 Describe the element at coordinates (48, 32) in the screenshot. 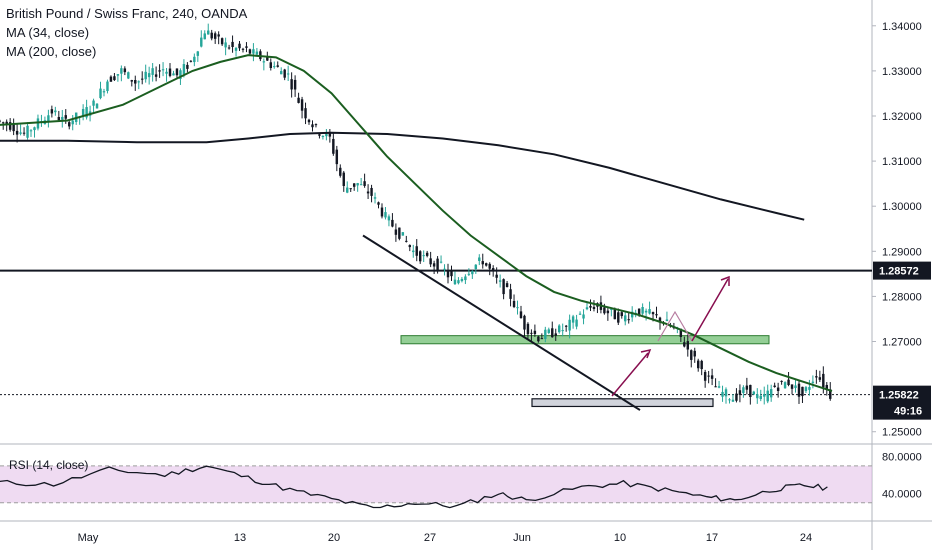

I see `ma-34-legend: MA (34, close)` at that location.